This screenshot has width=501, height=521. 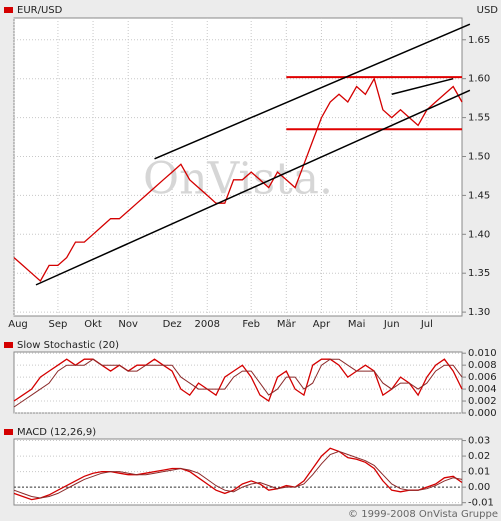 What do you see at coordinates (479, 234) in the screenshot?
I see `y-tick-label: 1.40` at bounding box center [479, 234].